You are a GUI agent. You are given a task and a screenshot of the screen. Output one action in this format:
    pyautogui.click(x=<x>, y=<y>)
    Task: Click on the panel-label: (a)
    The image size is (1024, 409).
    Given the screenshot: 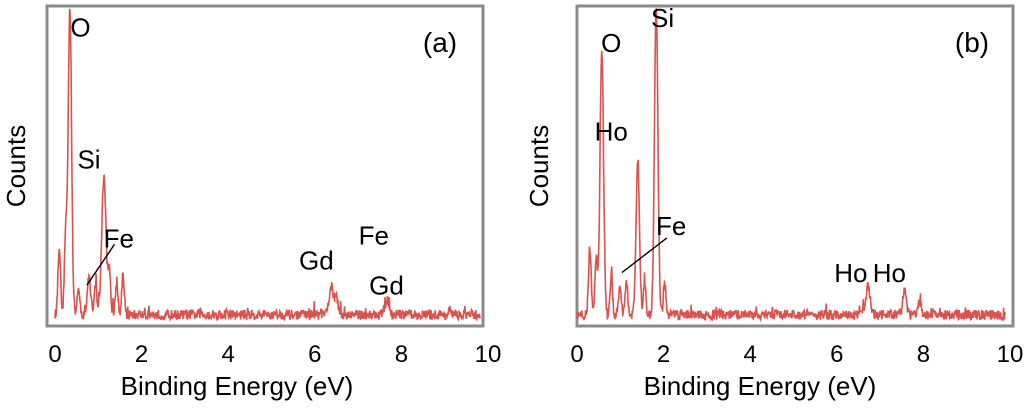 What is the action you would take?
    pyautogui.click(x=440, y=42)
    